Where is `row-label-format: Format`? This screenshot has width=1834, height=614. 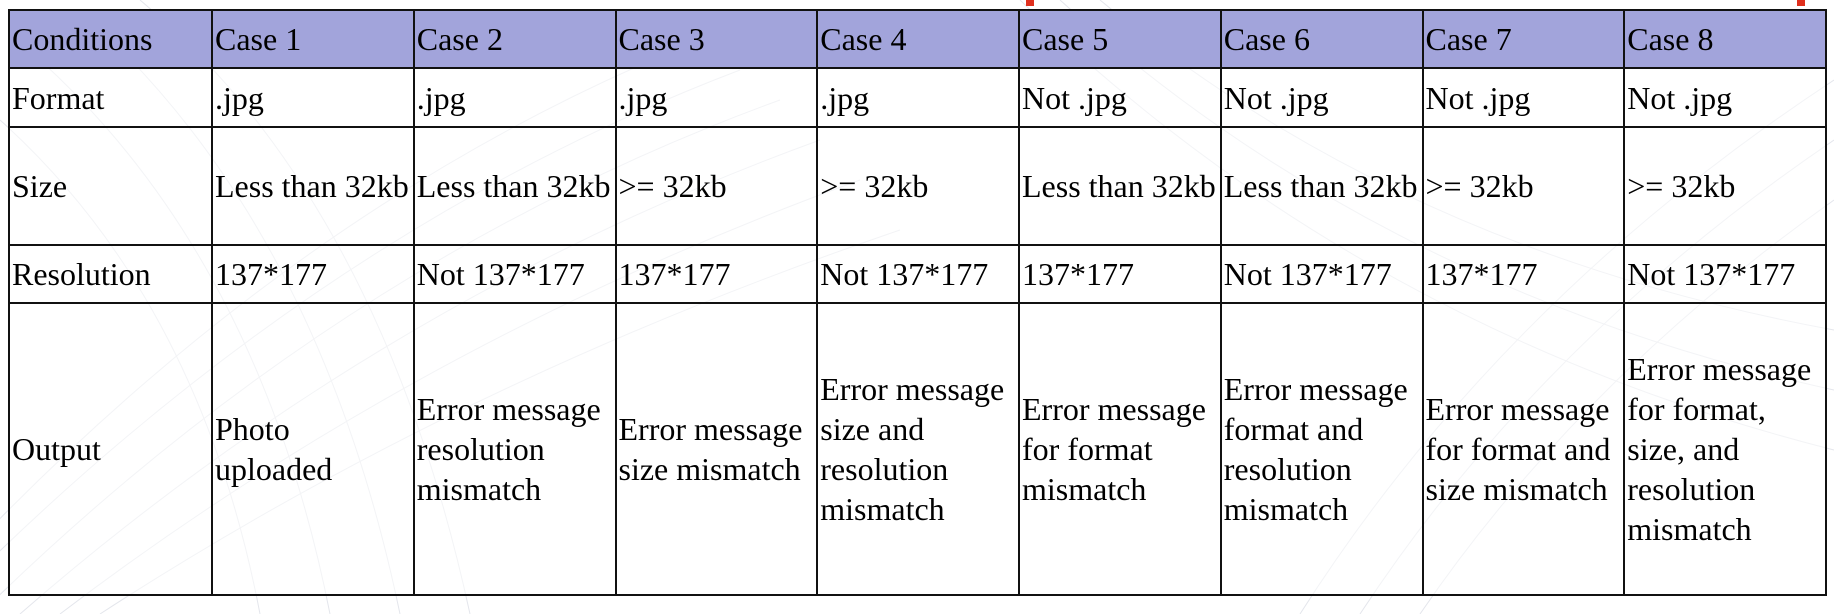
row-label-format: Format is located at coordinates (110, 97).